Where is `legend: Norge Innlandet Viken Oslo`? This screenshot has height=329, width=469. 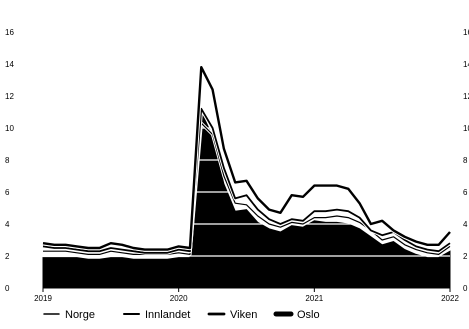
legend: Norge Innlandet Viken Oslo is located at coordinates (181, 315).